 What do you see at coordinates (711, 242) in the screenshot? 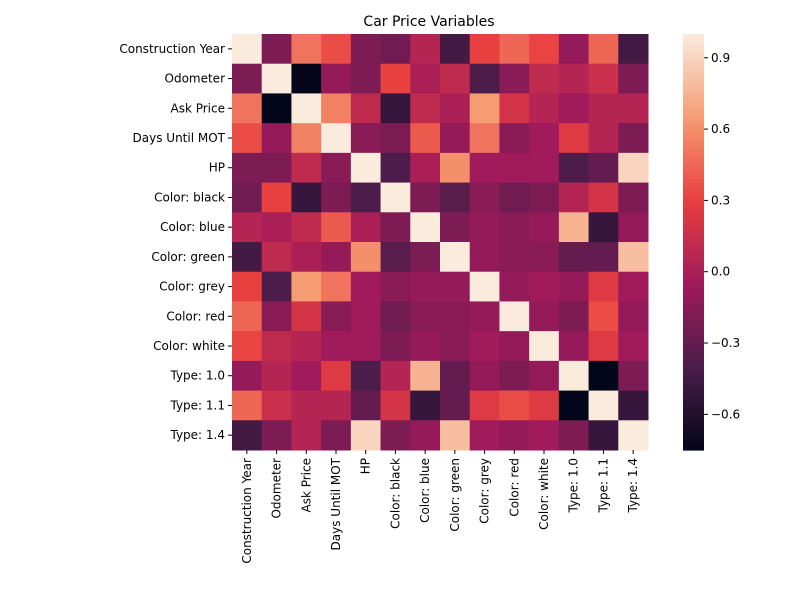
I see `colorbar: −0.6 −0.3 0.0 0.3 0.6 0.9` at bounding box center [711, 242].